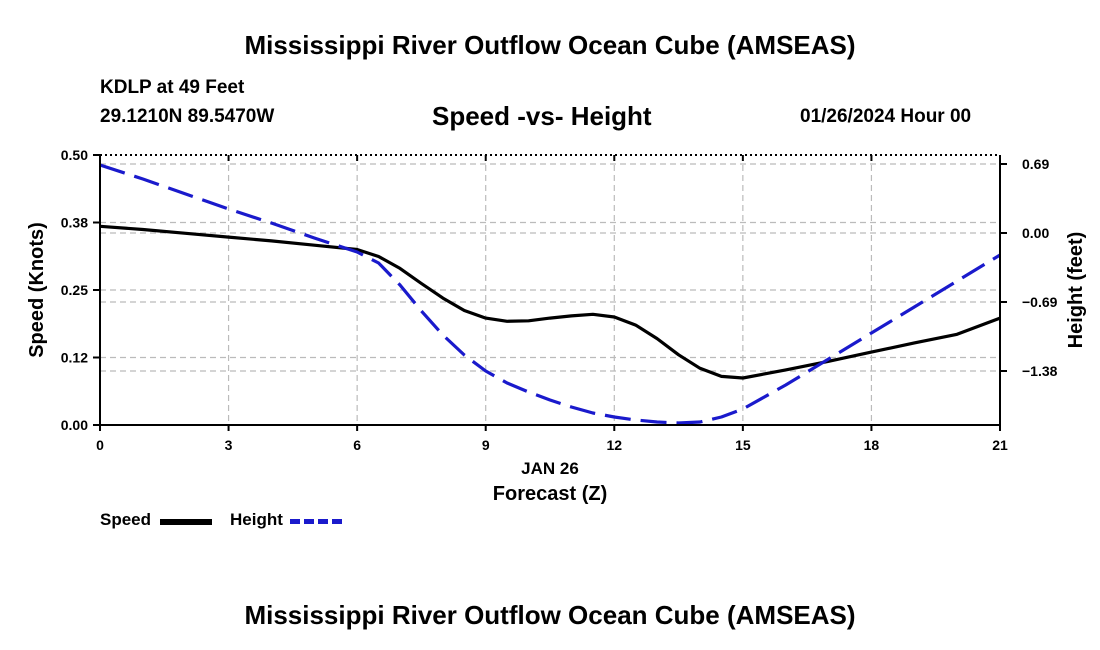 This screenshot has width=1100, height=650. I want to click on legend-height-swatch, so click(316, 521).